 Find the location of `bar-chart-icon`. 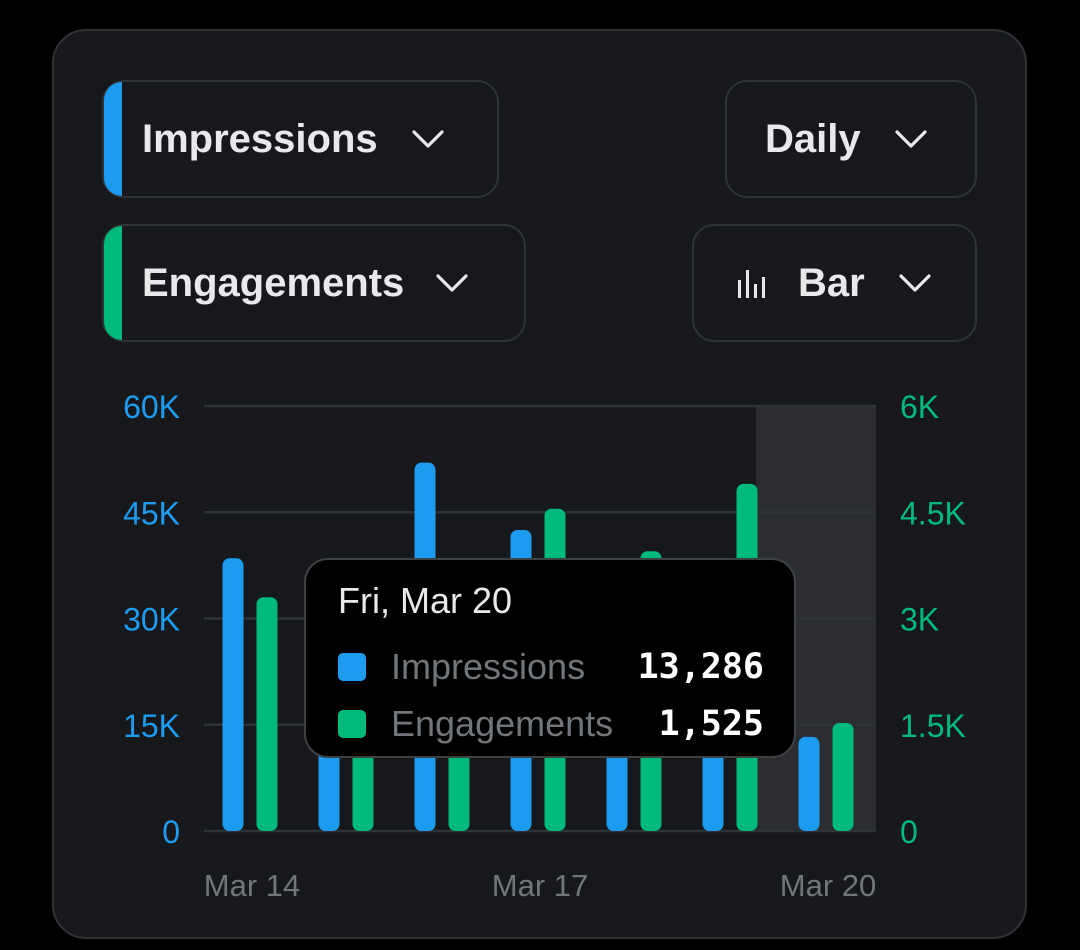

bar-chart-icon is located at coordinates (751, 284).